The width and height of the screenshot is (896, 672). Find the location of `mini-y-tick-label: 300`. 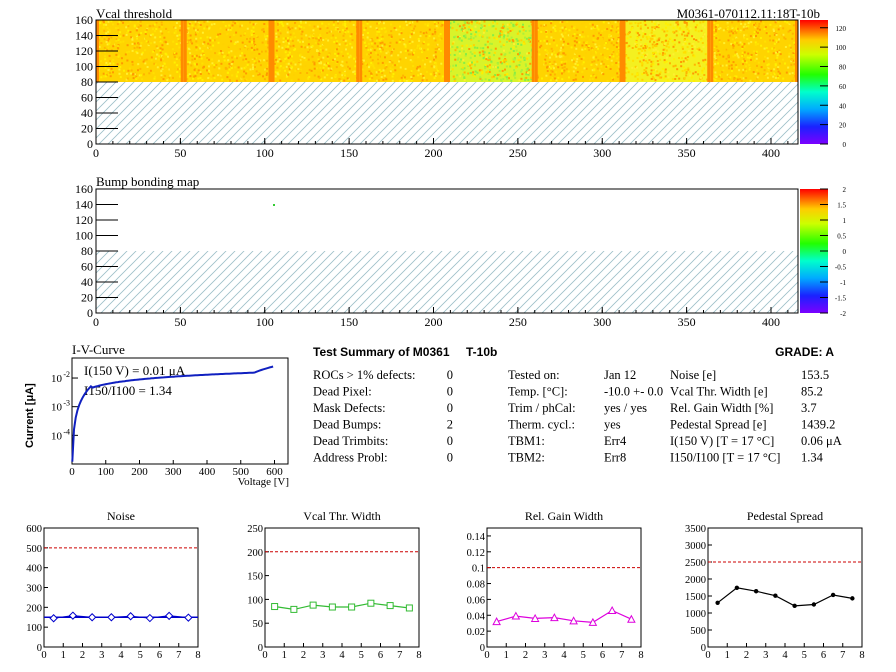

mini-y-tick-label: 300 is located at coordinates (34, 589).